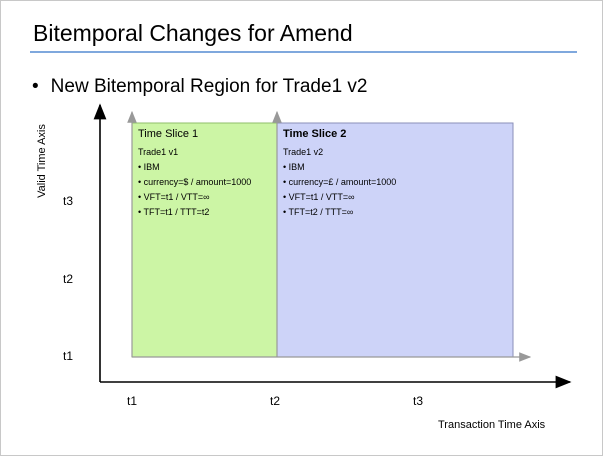  I want to click on time-slice-1-line: • currency=$ / amount=1000, so click(195, 182).